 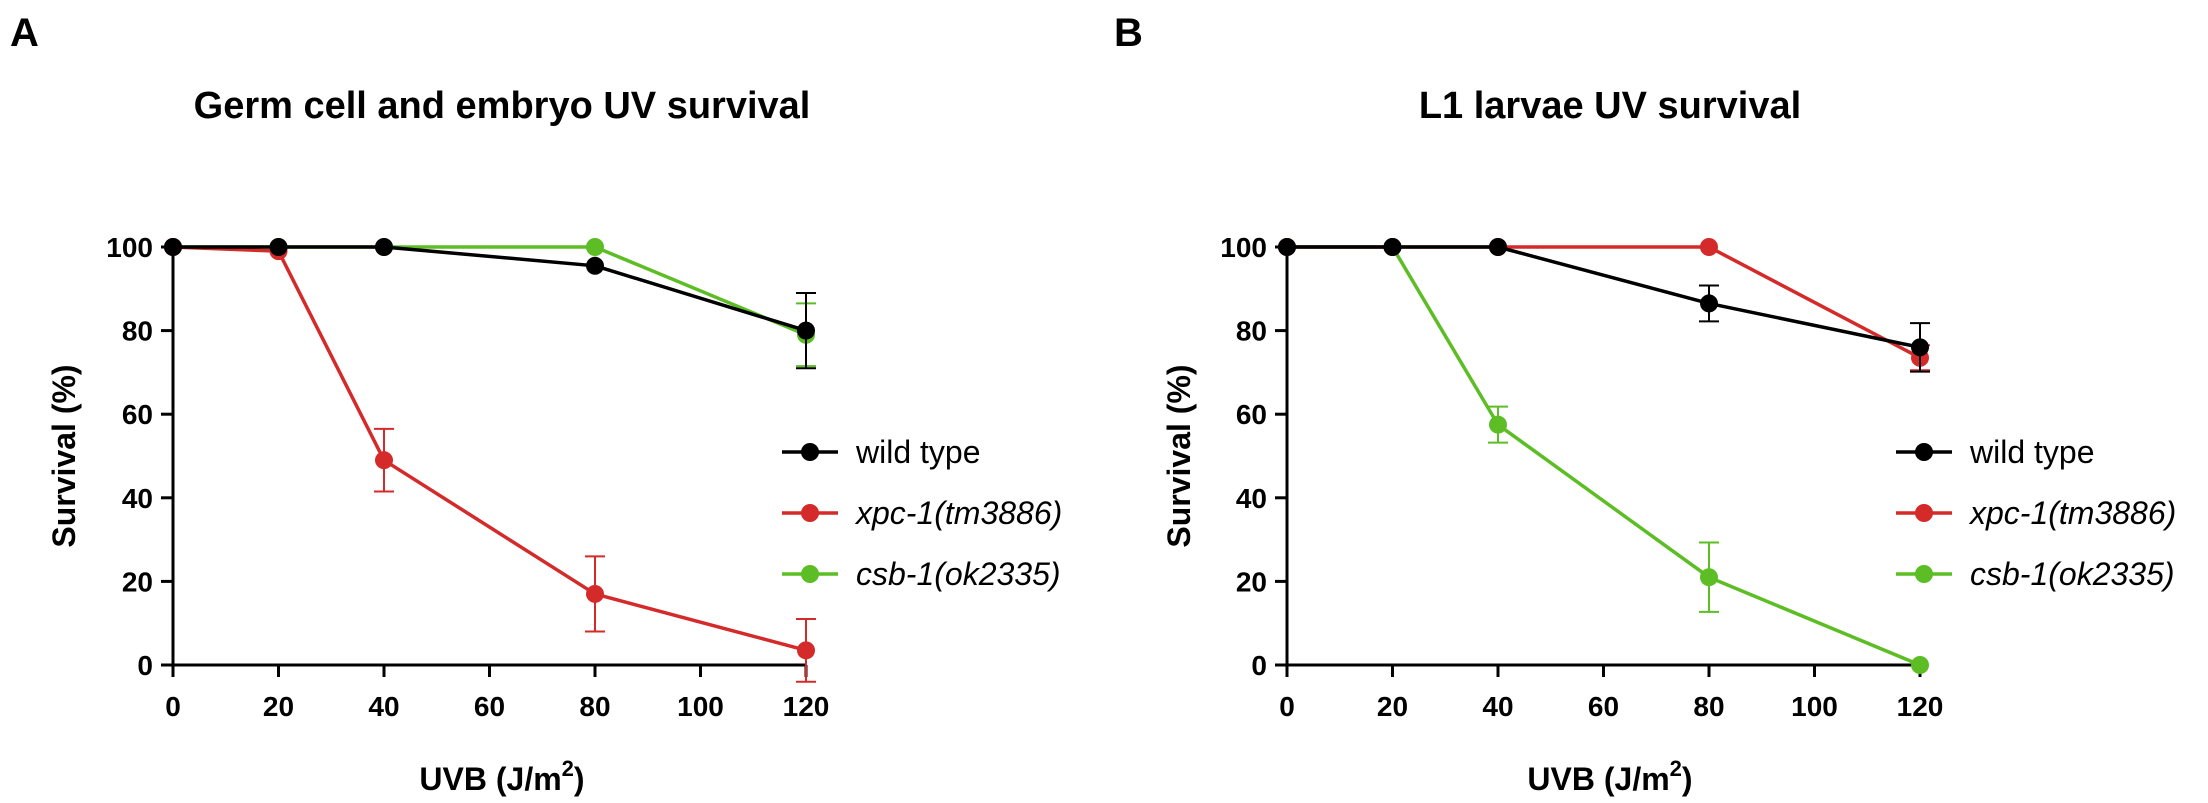 I want to click on chart-title: Germ cell and embryo UV survival, so click(x=502, y=106).